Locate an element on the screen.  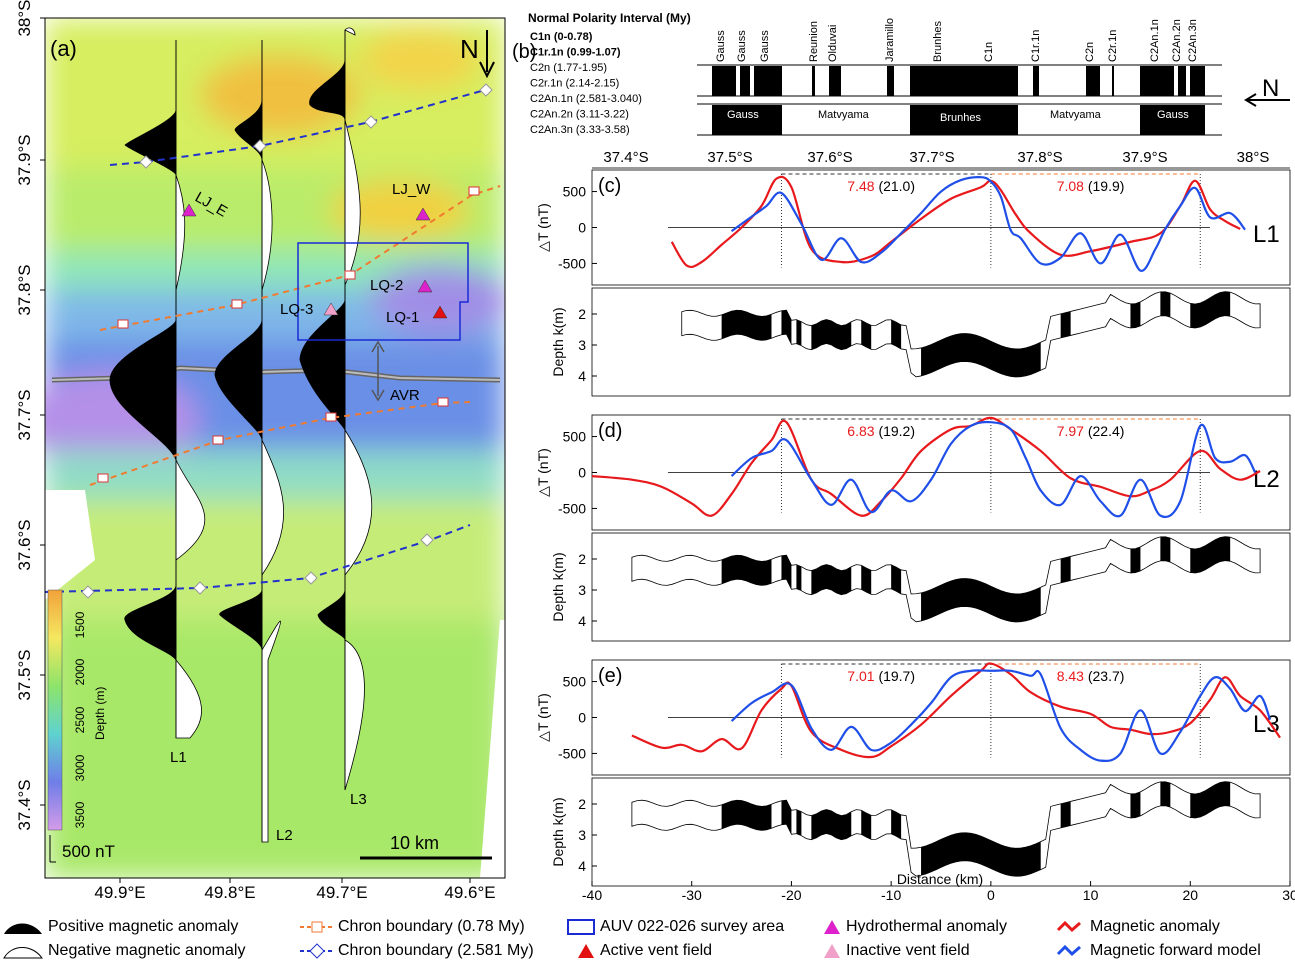
half-rate-label-right: 8.43 (23.7) is located at coordinates (1091, 676).